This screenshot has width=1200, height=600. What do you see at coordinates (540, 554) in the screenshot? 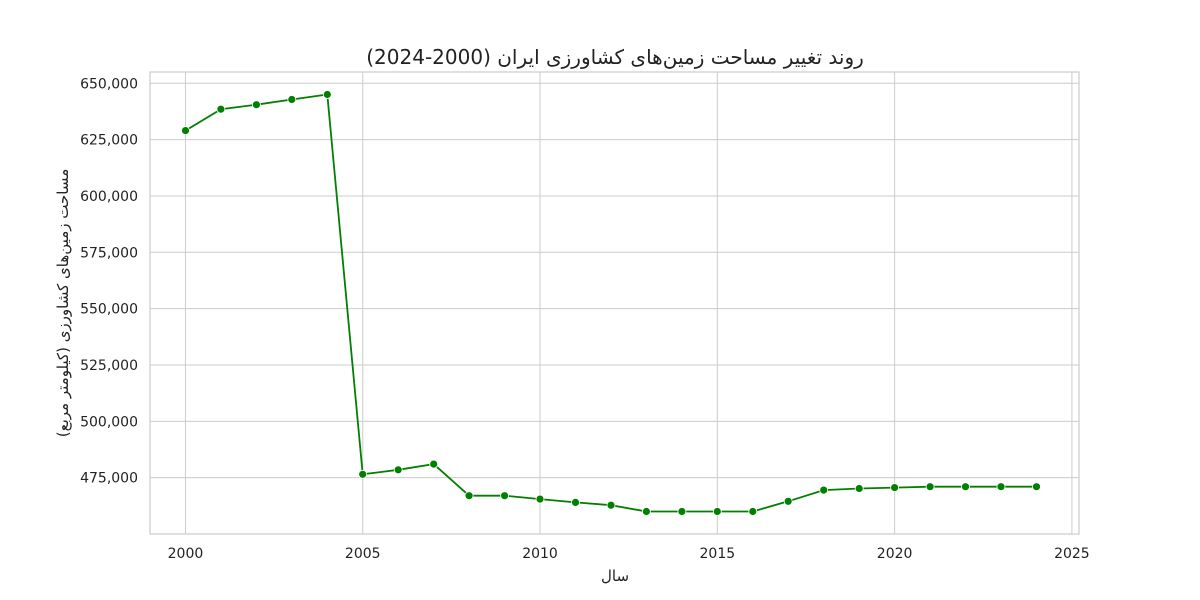
I see `x-tick-label: 2010` at bounding box center [540, 554].